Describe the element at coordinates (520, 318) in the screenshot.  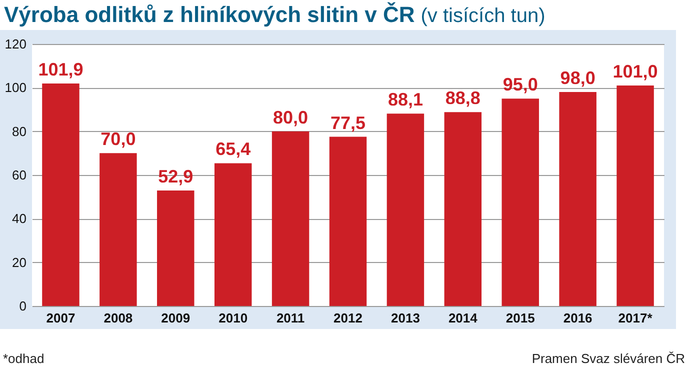
I see `x-tick-label: 2015` at that location.